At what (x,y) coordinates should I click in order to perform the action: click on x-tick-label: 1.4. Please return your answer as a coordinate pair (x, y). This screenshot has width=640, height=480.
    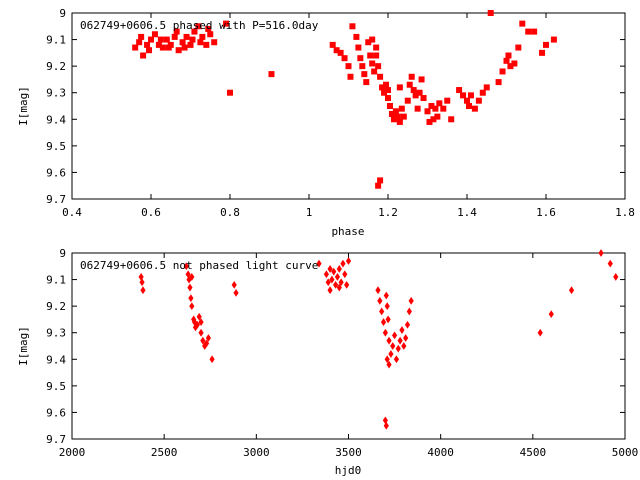
    Looking at the image, I should click on (467, 212).